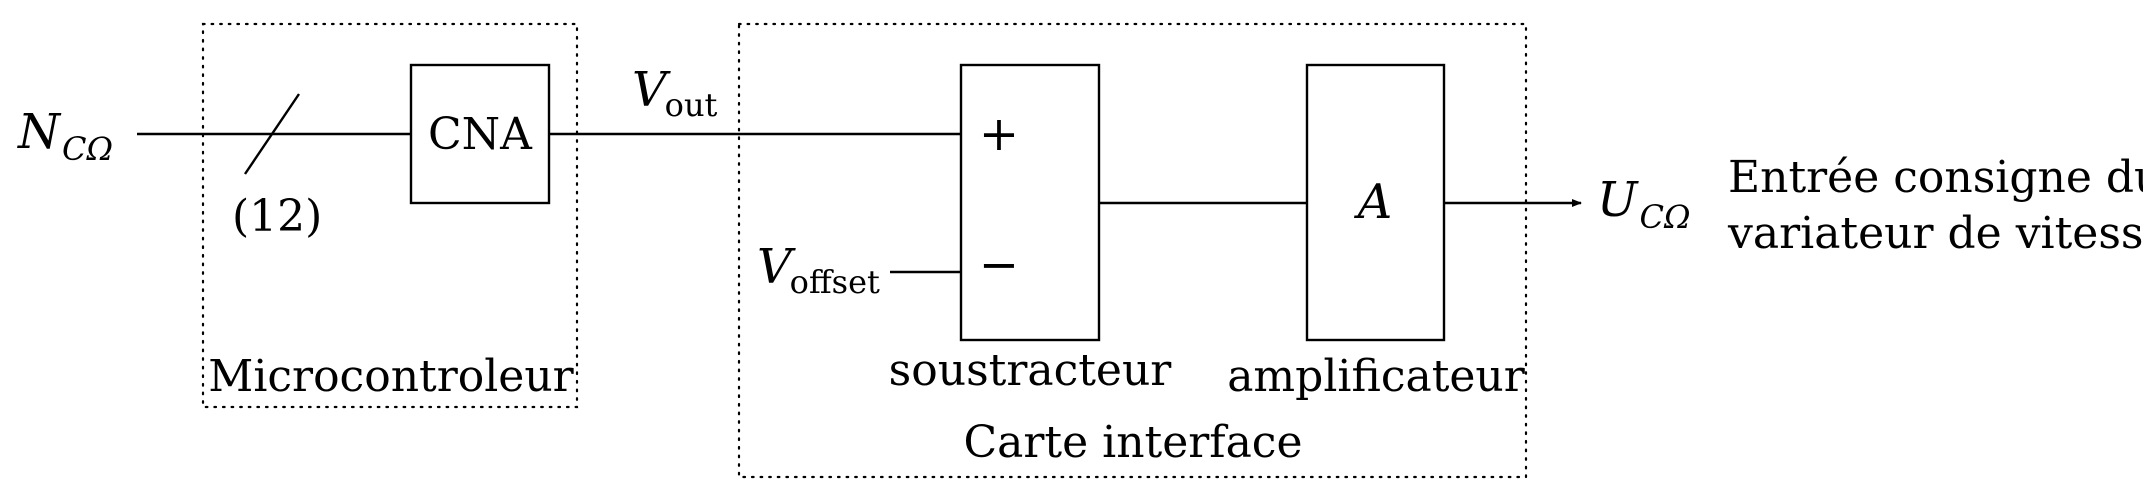 This screenshot has width=2143, height=486. I want to click on cna-block, so click(480, 134).